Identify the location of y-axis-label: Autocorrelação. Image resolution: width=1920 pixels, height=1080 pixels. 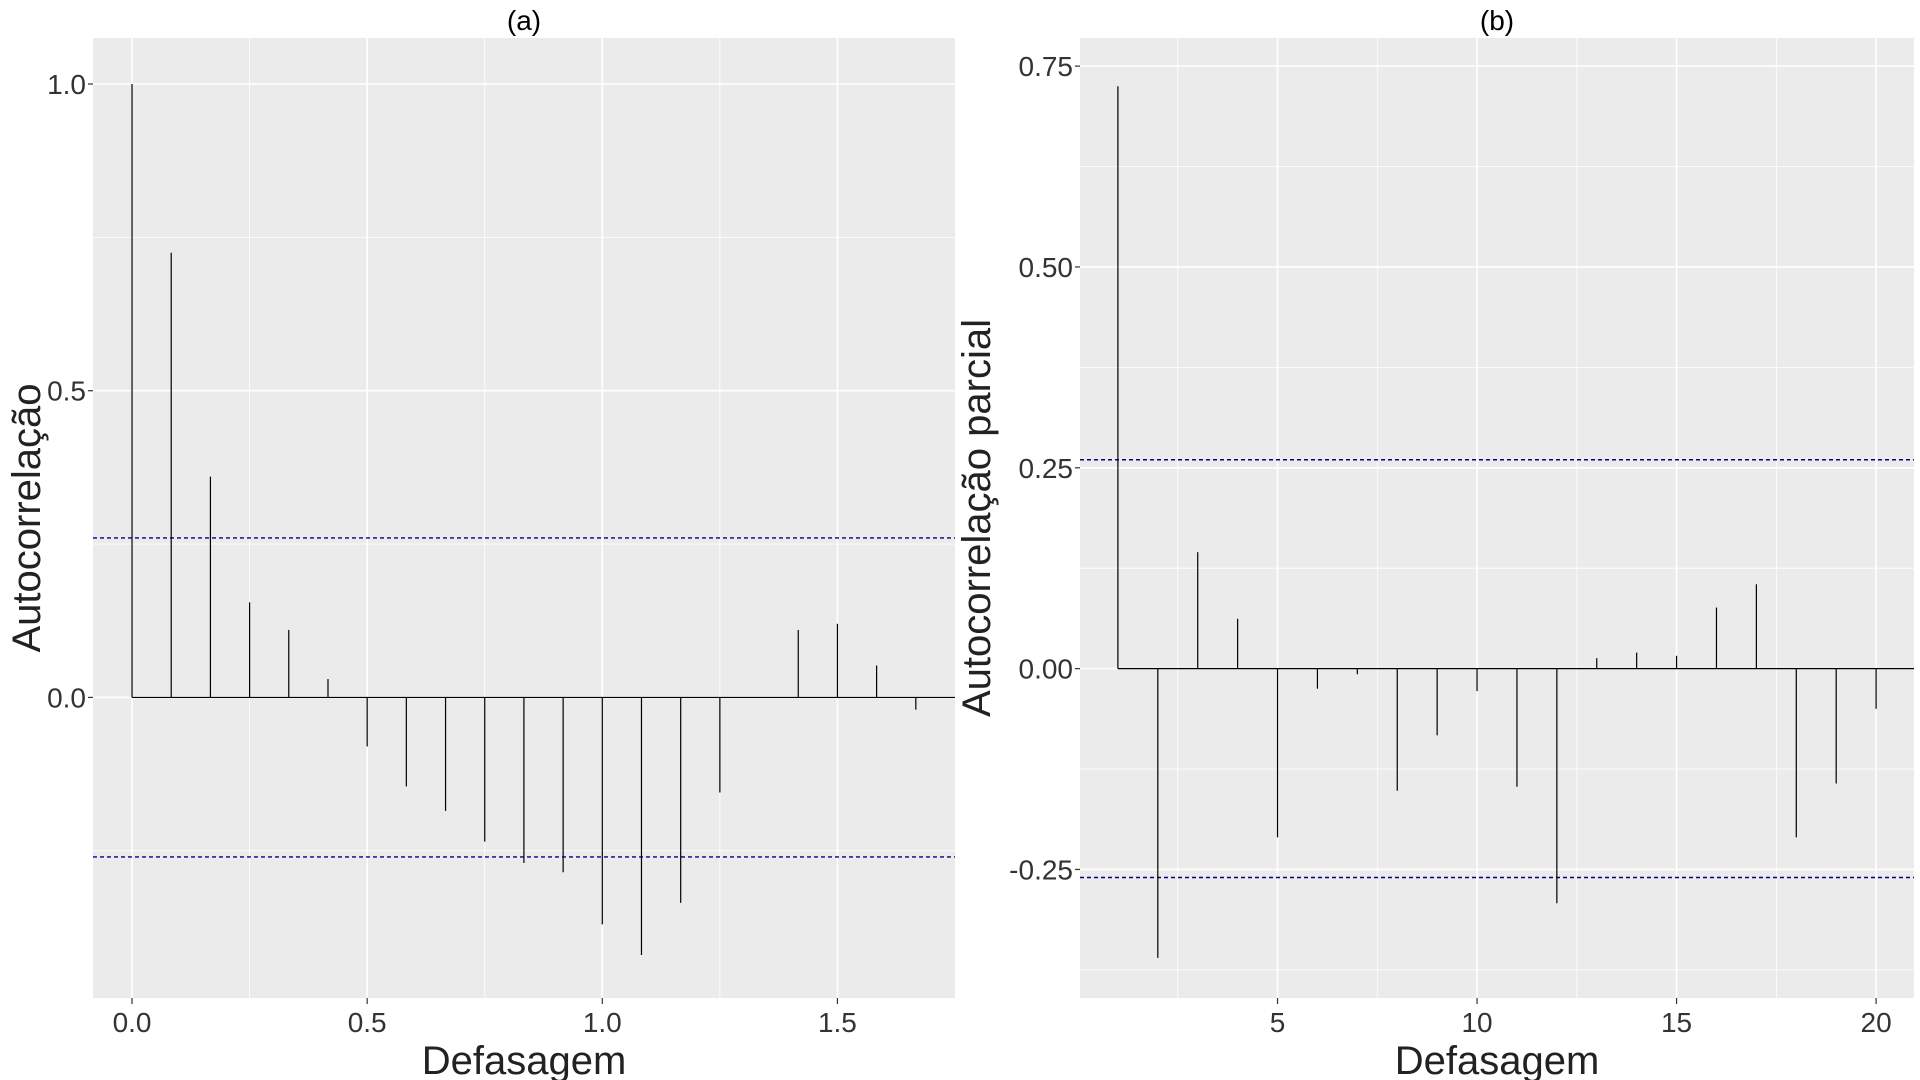
(27, 517).